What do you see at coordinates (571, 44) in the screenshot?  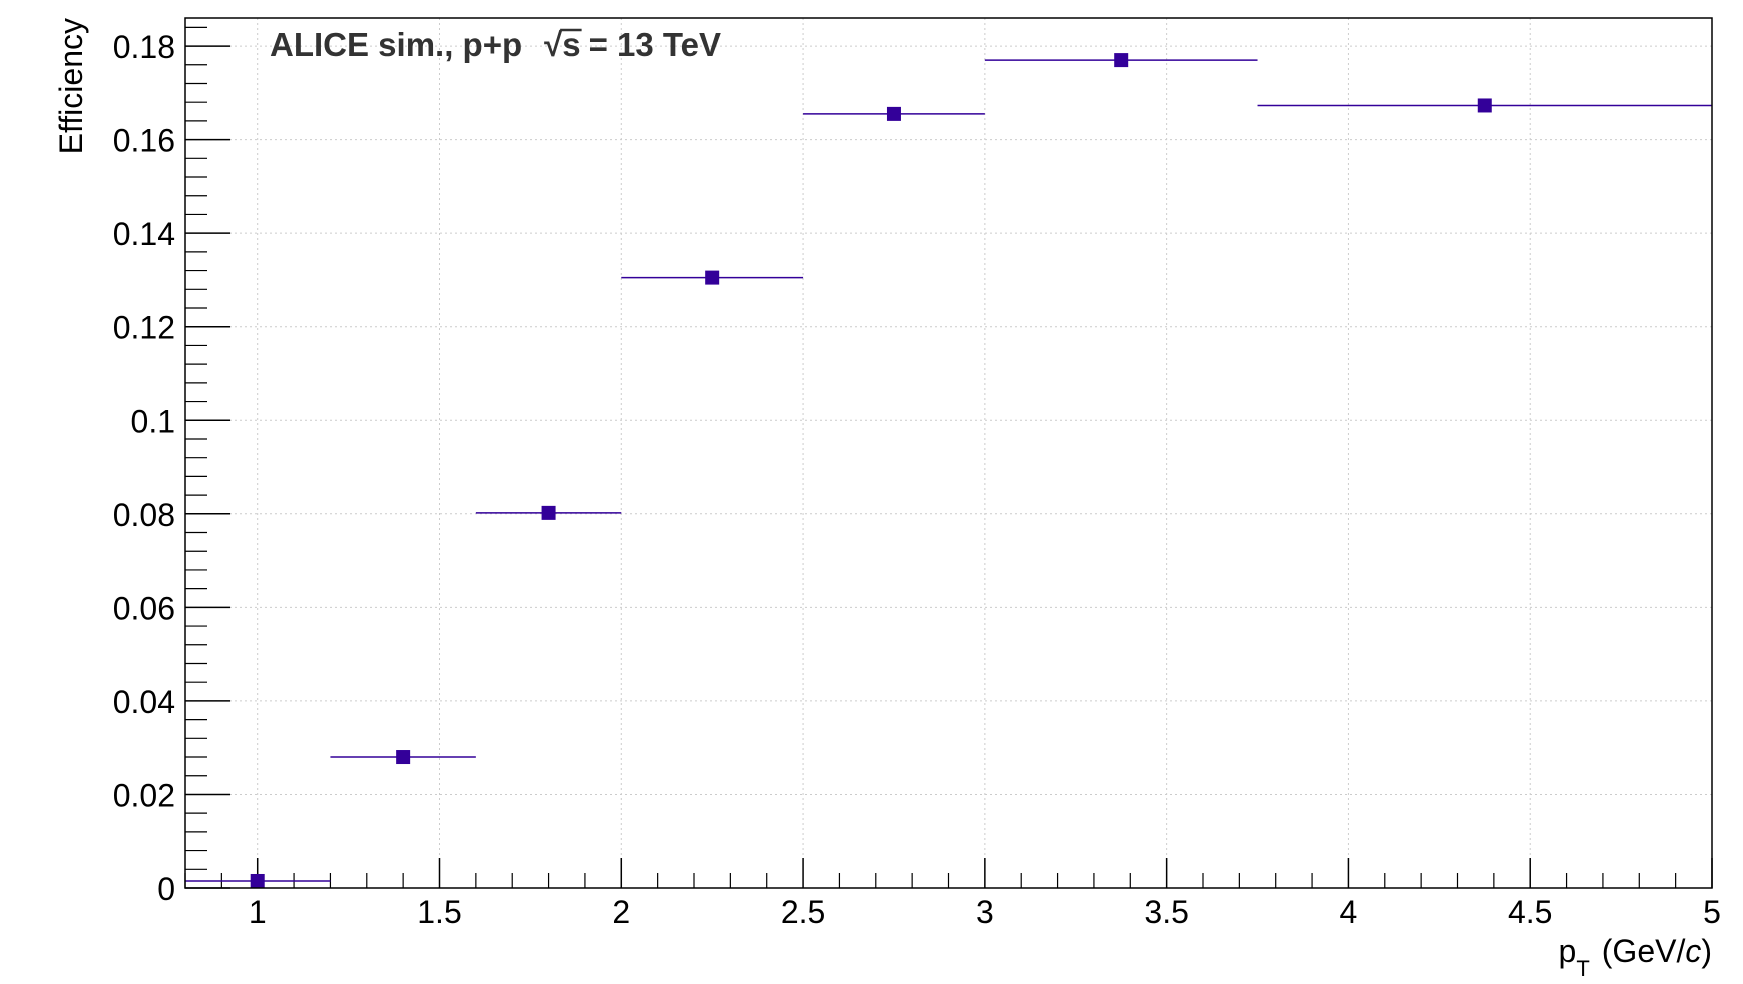 I see `annotation-sqrt-var: s` at bounding box center [571, 44].